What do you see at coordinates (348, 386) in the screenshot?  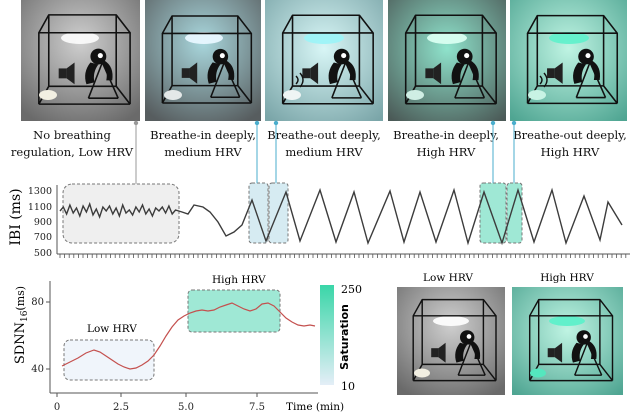 I see `colorbar-min: 10` at bounding box center [348, 386].